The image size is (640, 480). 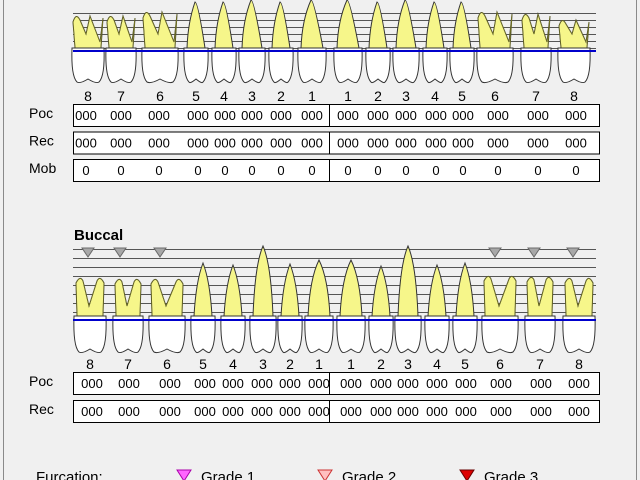 I want to click on upper-row-mob, so click(x=336, y=170).